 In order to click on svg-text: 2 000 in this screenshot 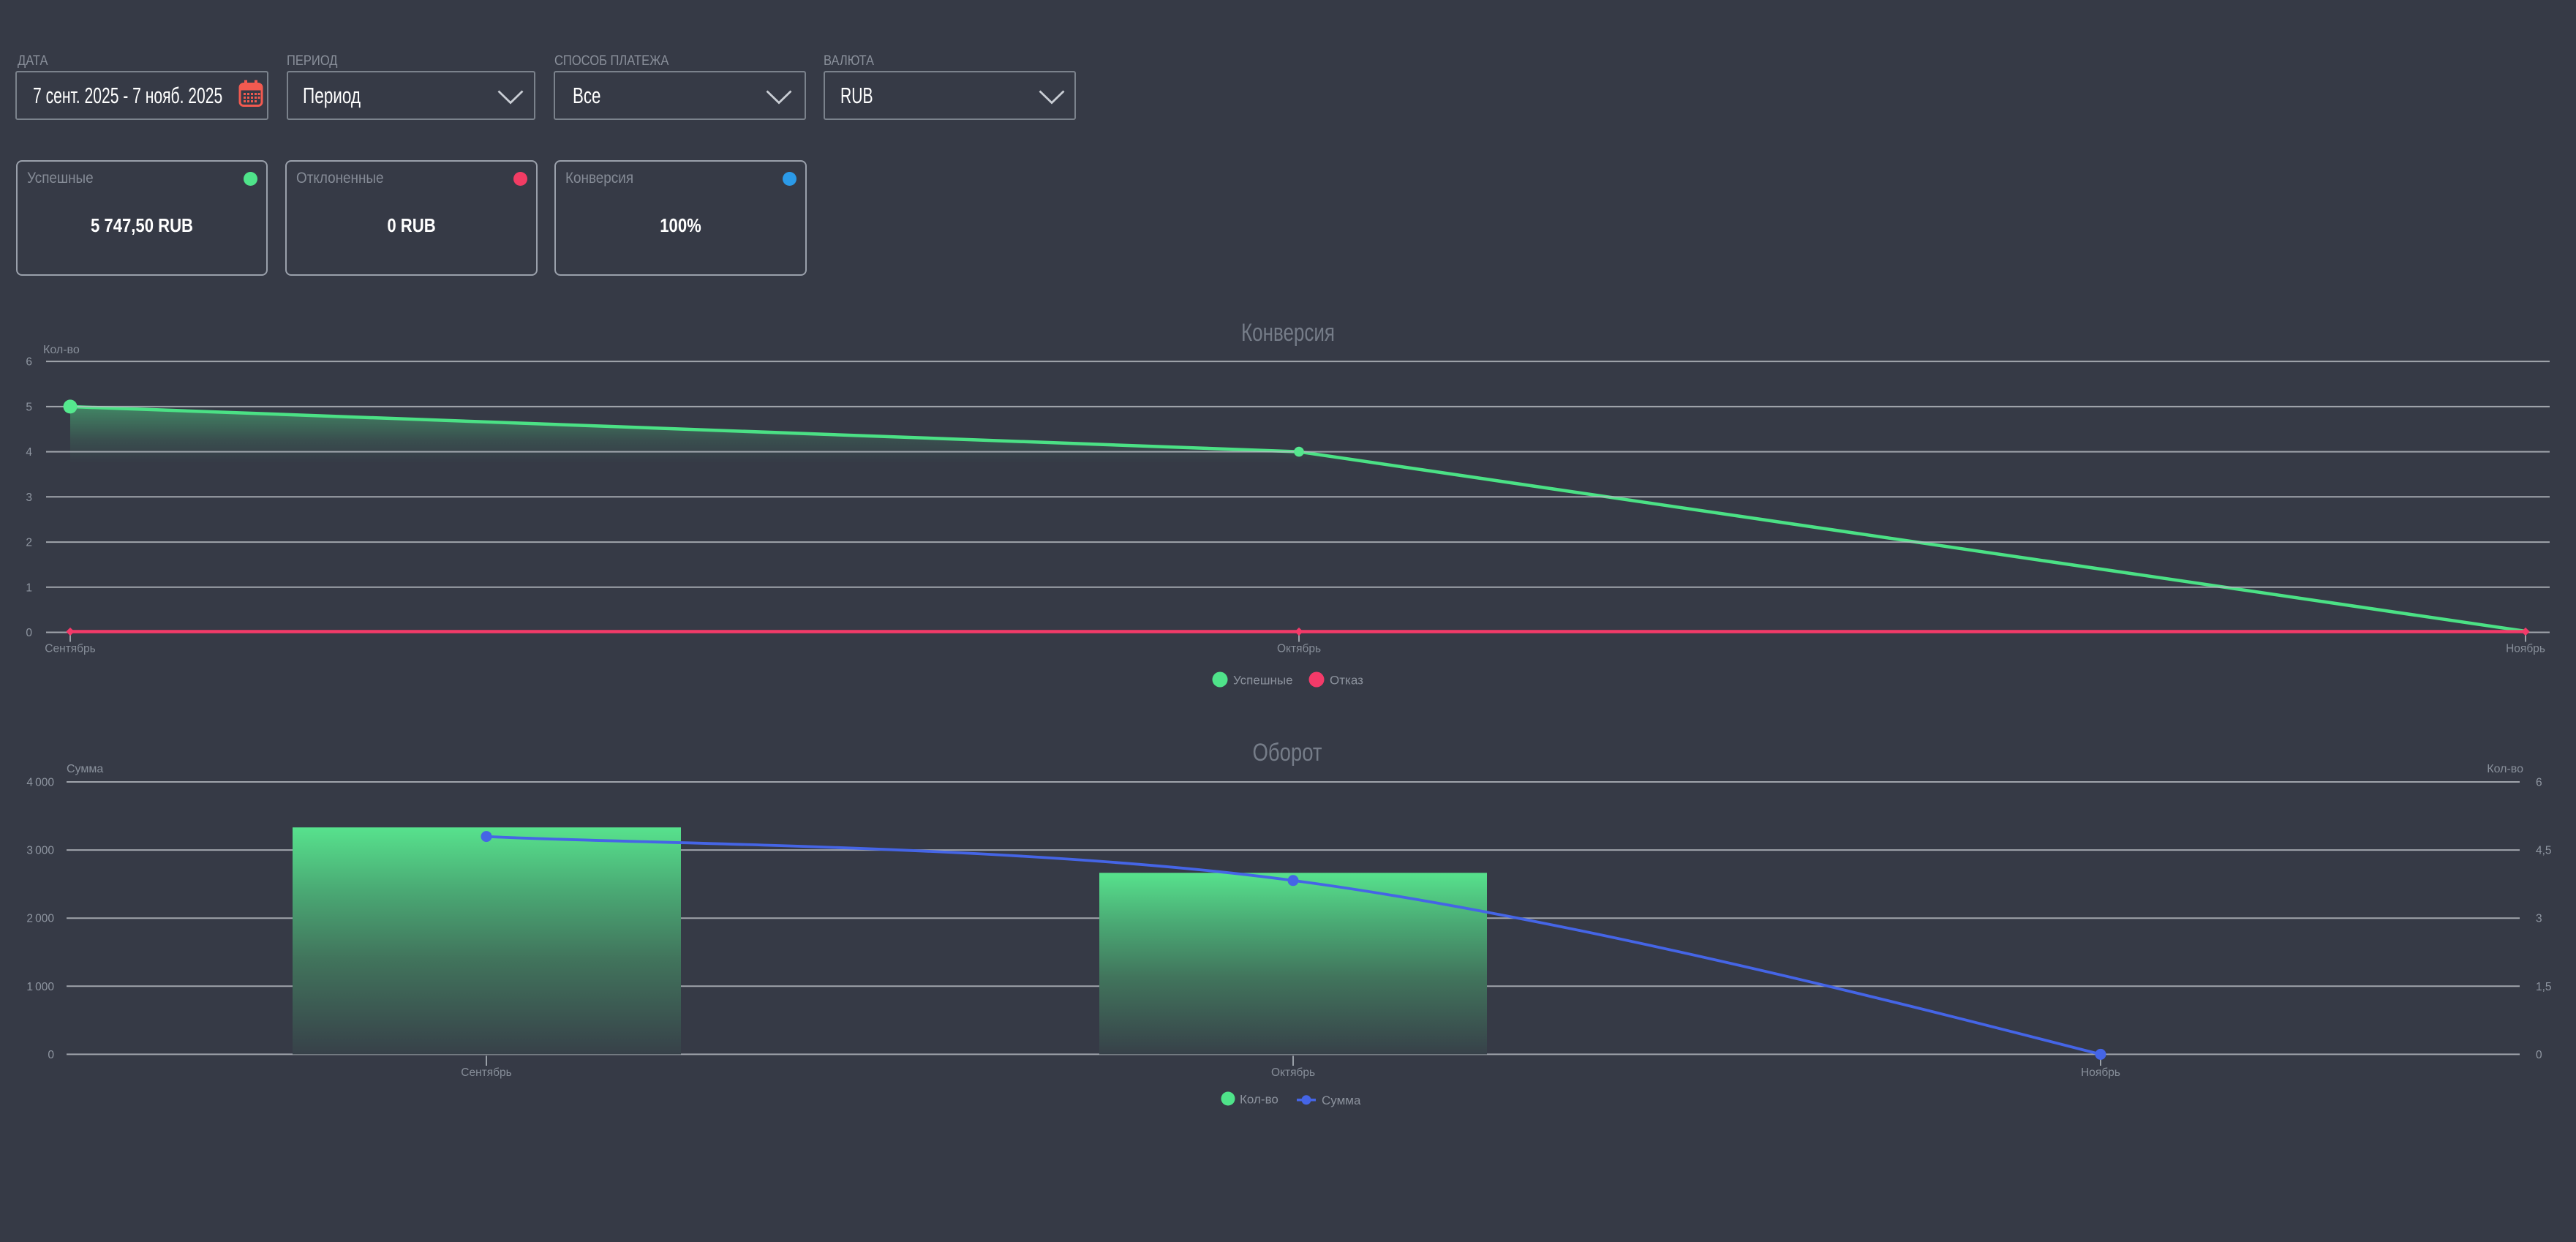, I will do `click(40, 919)`.